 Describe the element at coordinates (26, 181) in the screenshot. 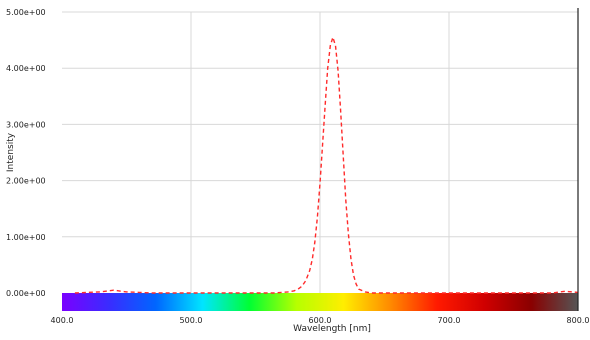

I see `y-tick-label: 2.00e+00` at that location.